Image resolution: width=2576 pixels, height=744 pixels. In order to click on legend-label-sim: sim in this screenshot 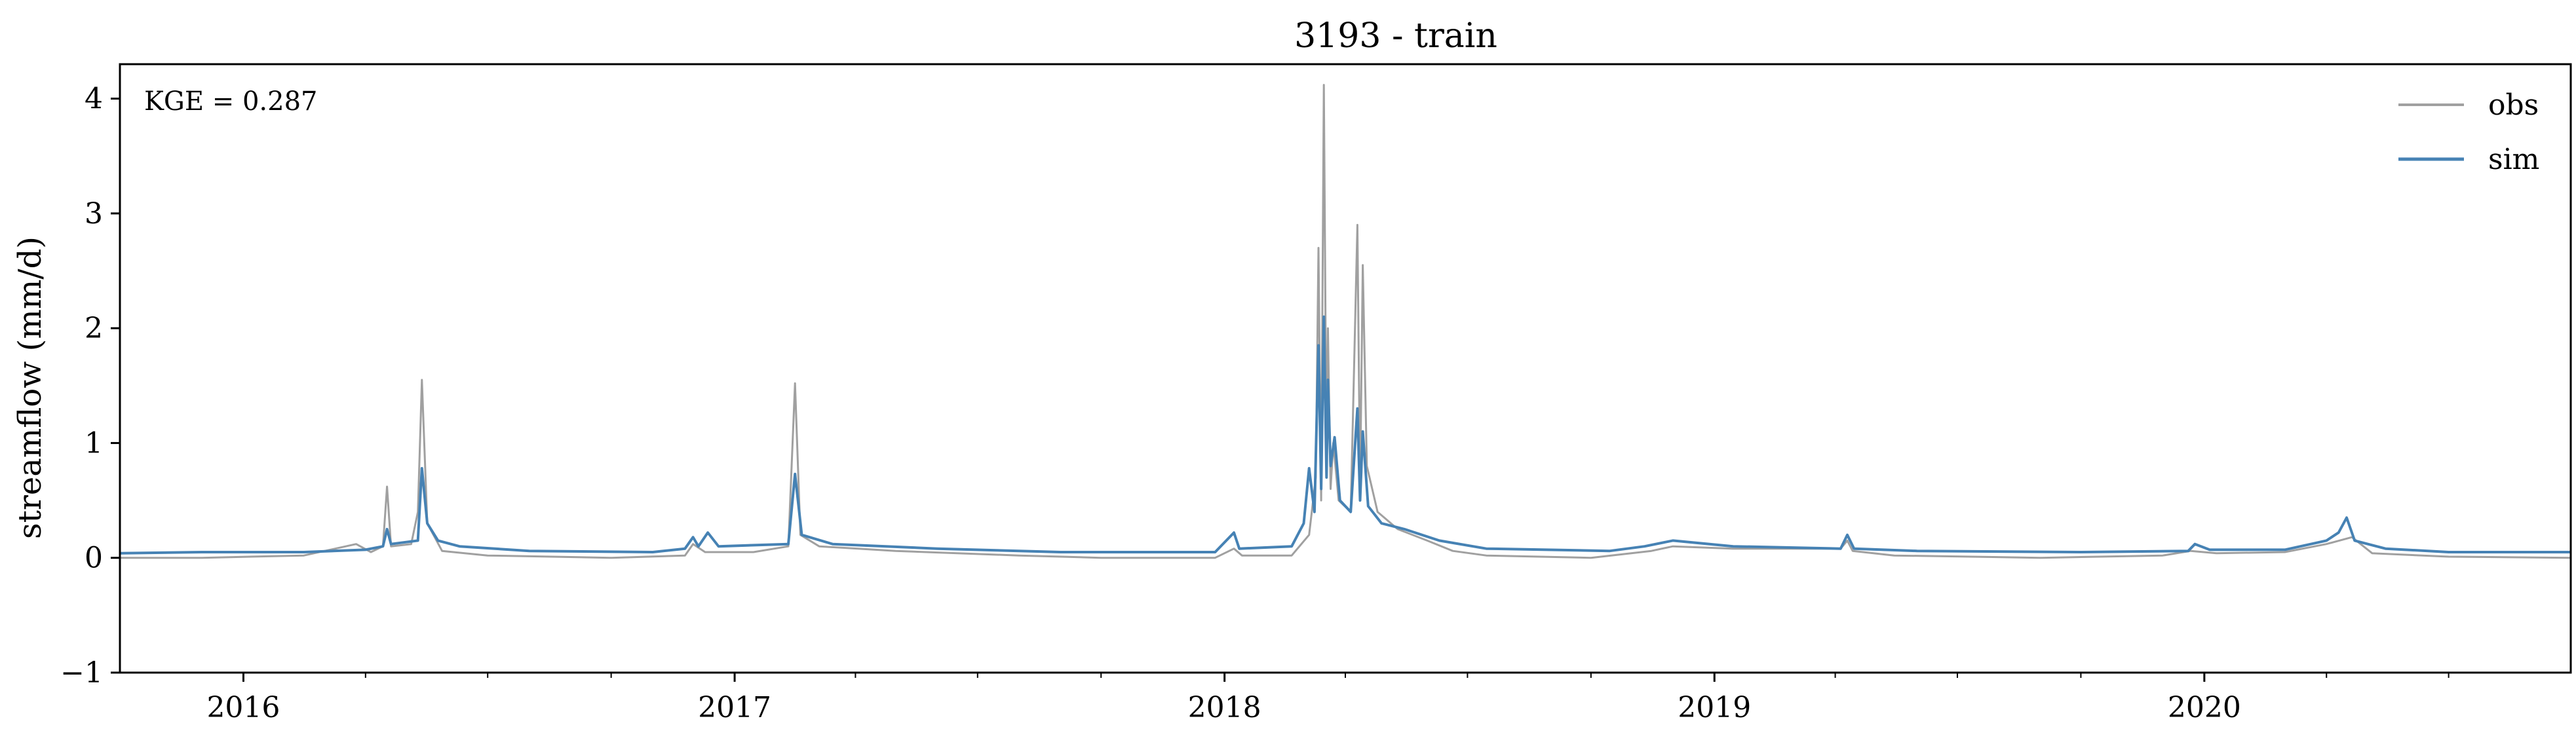, I will do `click(2513, 159)`.